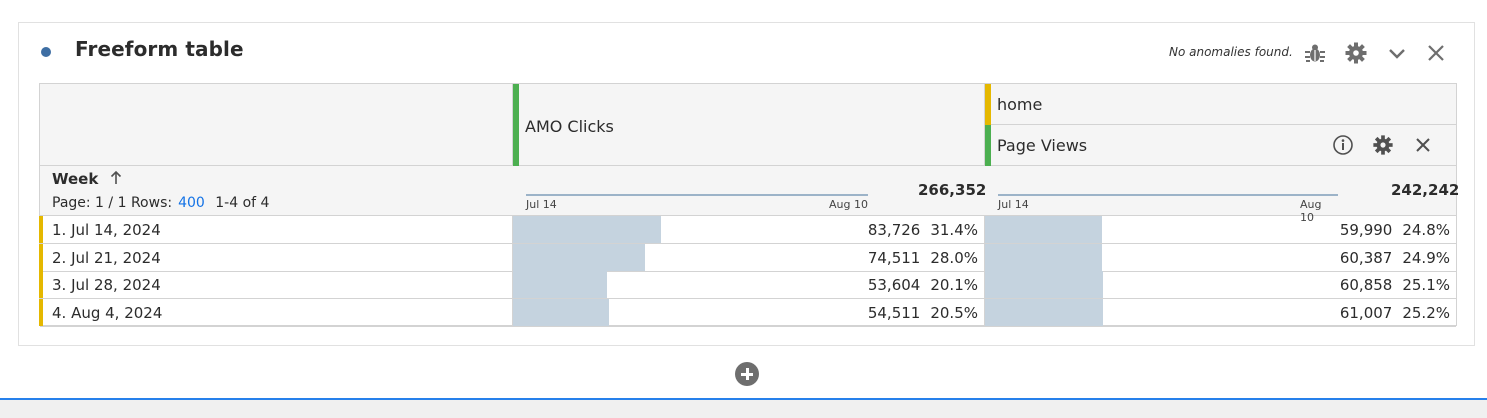 Image resolution: width=1487 pixels, height=418 pixels. What do you see at coordinates (46, 52) in the screenshot?
I see `panel-status-dot` at bounding box center [46, 52].